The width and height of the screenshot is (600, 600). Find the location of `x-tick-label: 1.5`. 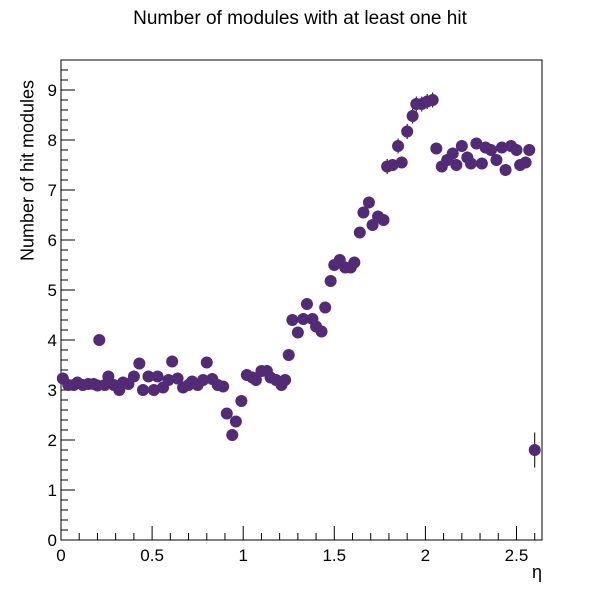

x-tick-label: 1.5 is located at coordinates (334, 555).